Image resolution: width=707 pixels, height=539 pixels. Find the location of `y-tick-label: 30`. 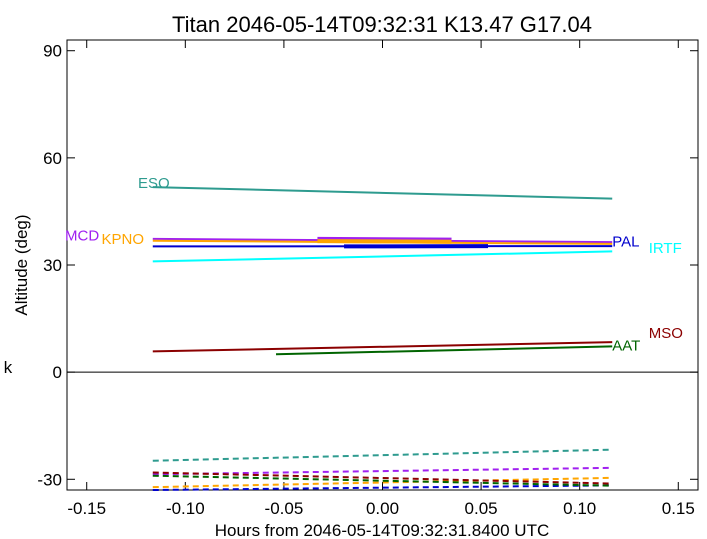

y-tick-label: 30 is located at coordinates (52, 265).